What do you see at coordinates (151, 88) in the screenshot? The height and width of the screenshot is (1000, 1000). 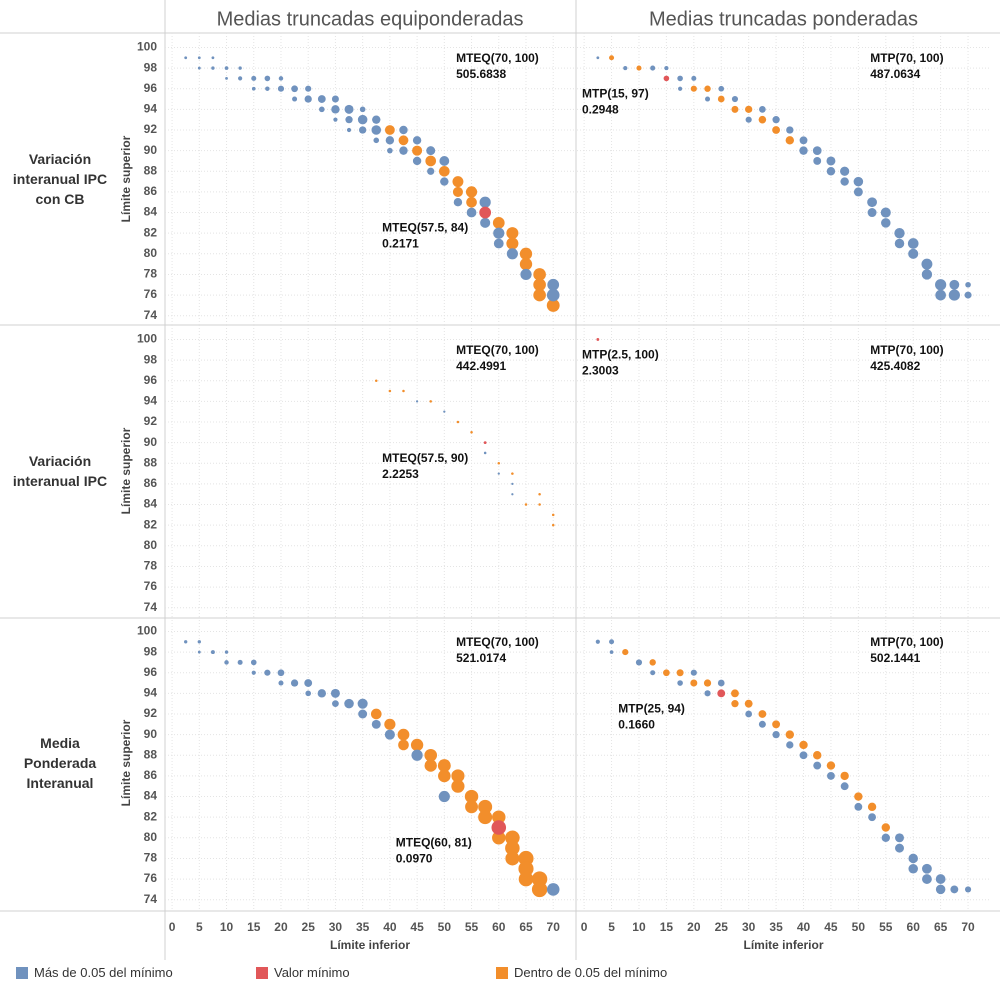 I see `y-tick-label: 96` at bounding box center [151, 88].